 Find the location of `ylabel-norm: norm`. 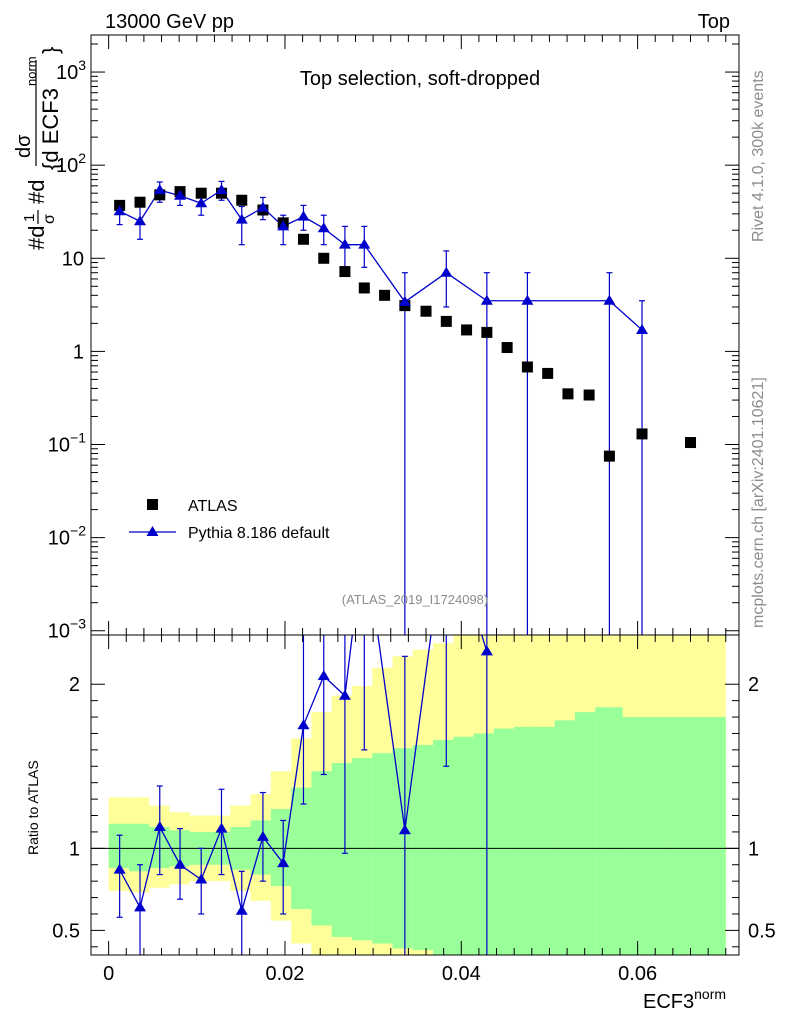

ylabel-norm: norm is located at coordinates (31, 71).